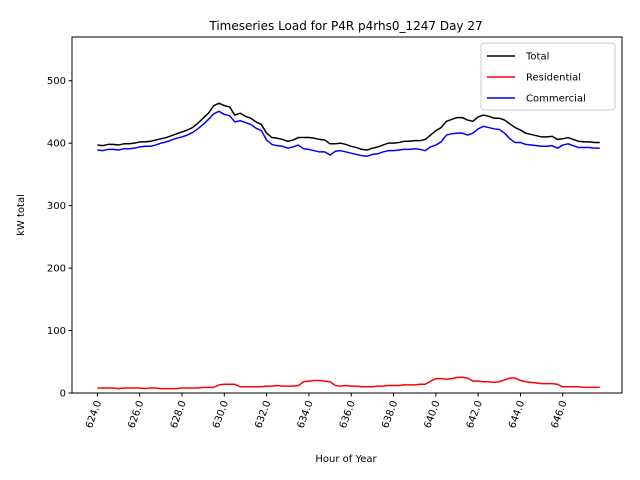 The width and height of the screenshot is (640, 480). What do you see at coordinates (56, 331) in the screenshot?
I see `y-tick-label: 100` at bounding box center [56, 331].